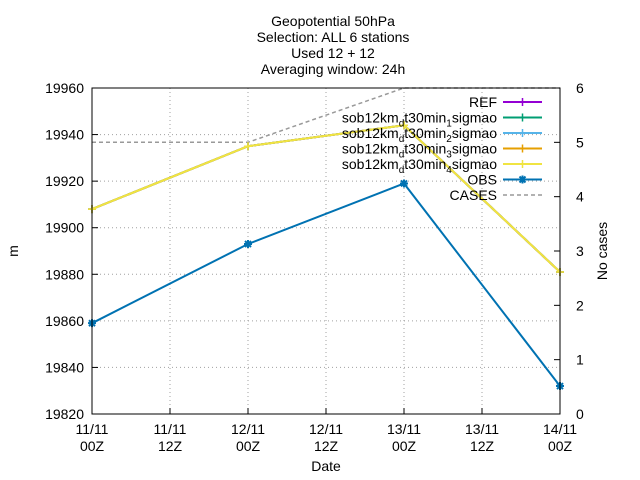  Describe the element at coordinates (482, 180) in the screenshot. I see `legend-label: OBS` at that location.